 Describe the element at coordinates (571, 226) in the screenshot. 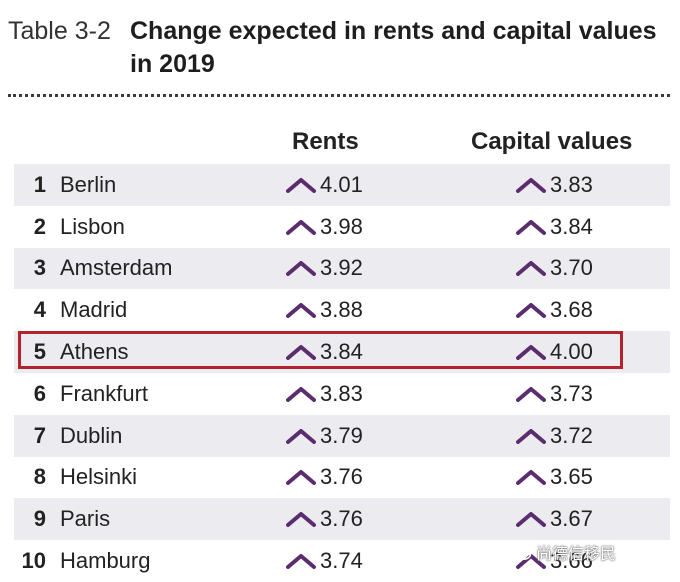

I see `capital-number: 3.84` at that location.